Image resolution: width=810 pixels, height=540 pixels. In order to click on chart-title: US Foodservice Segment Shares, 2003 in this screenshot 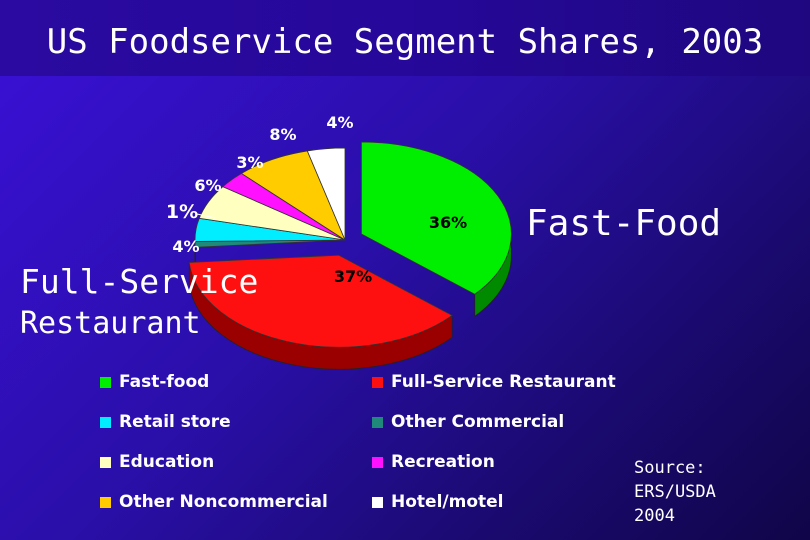, I will do `click(405, 42)`.